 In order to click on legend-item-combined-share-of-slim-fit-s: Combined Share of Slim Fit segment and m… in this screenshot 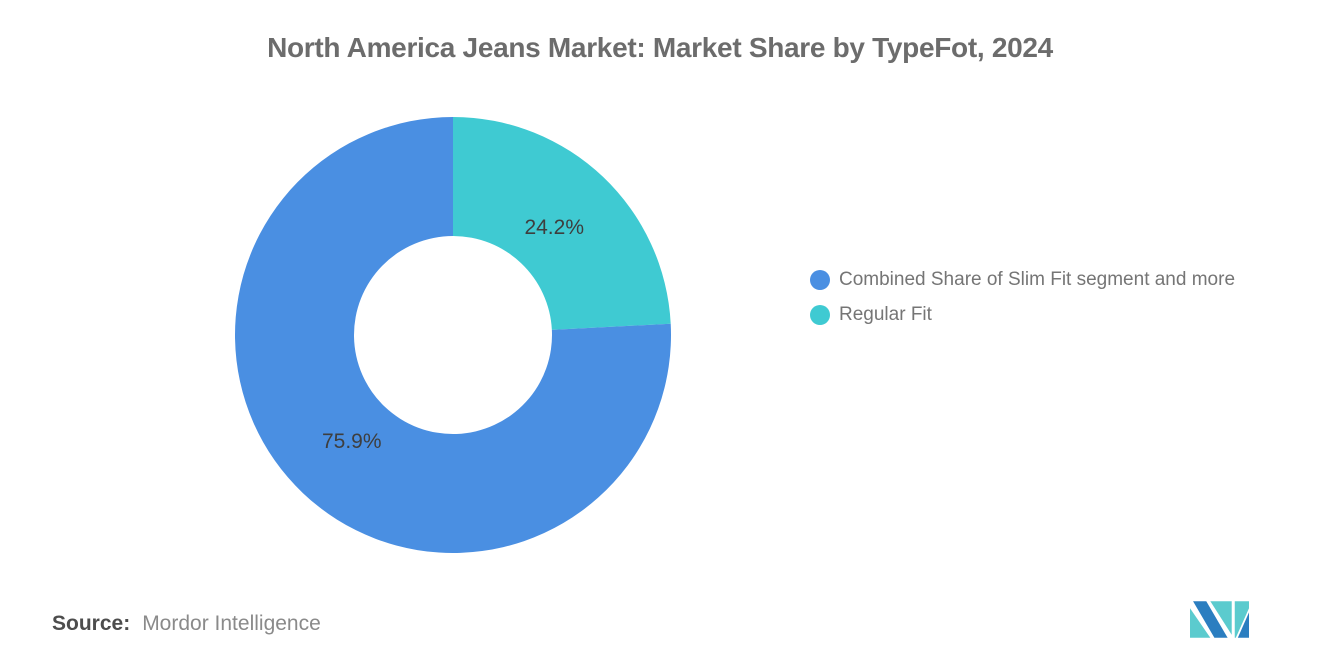, I will do `click(1040, 280)`.